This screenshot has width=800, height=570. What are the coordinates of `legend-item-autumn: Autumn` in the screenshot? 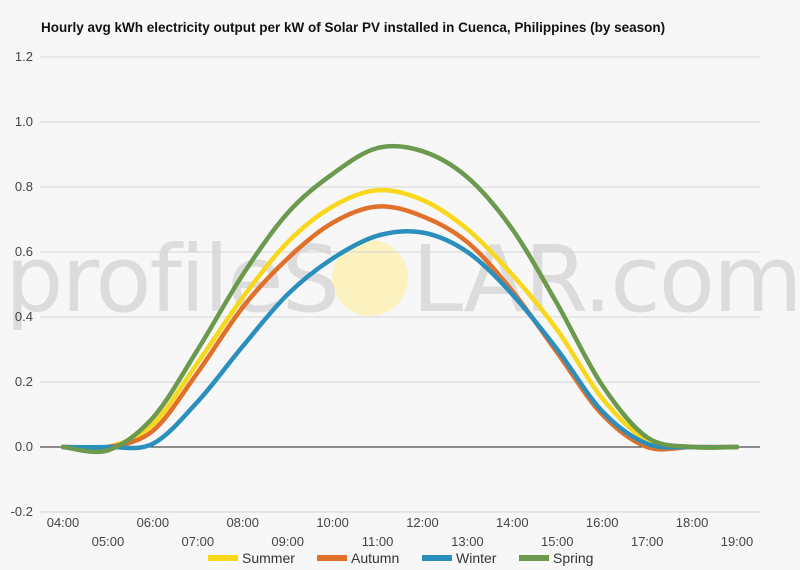 It's located at (358, 558).